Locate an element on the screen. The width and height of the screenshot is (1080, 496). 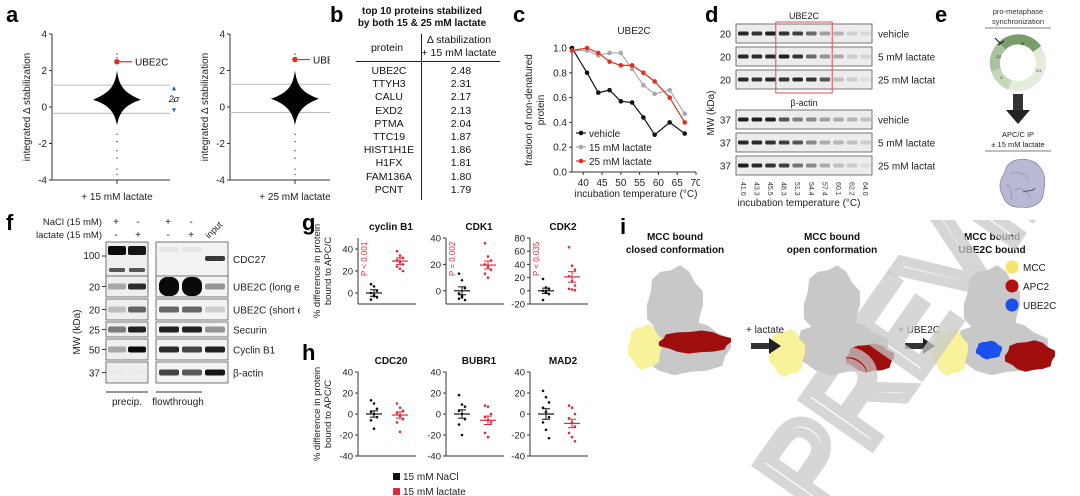
panel-label-h: h is located at coordinates (309, 352).